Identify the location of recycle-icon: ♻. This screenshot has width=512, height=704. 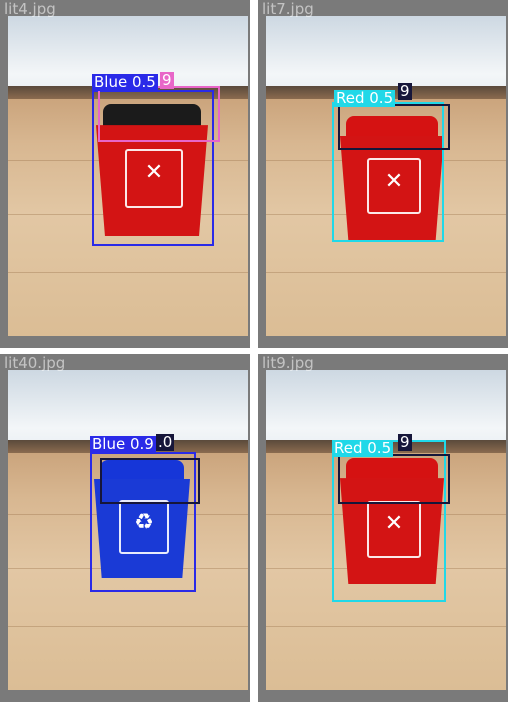
(144, 523).